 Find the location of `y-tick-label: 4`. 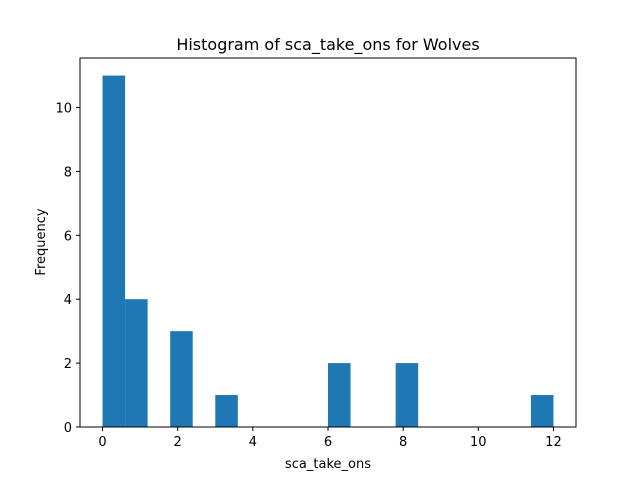

y-tick-label: 4 is located at coordinates (68, 300).